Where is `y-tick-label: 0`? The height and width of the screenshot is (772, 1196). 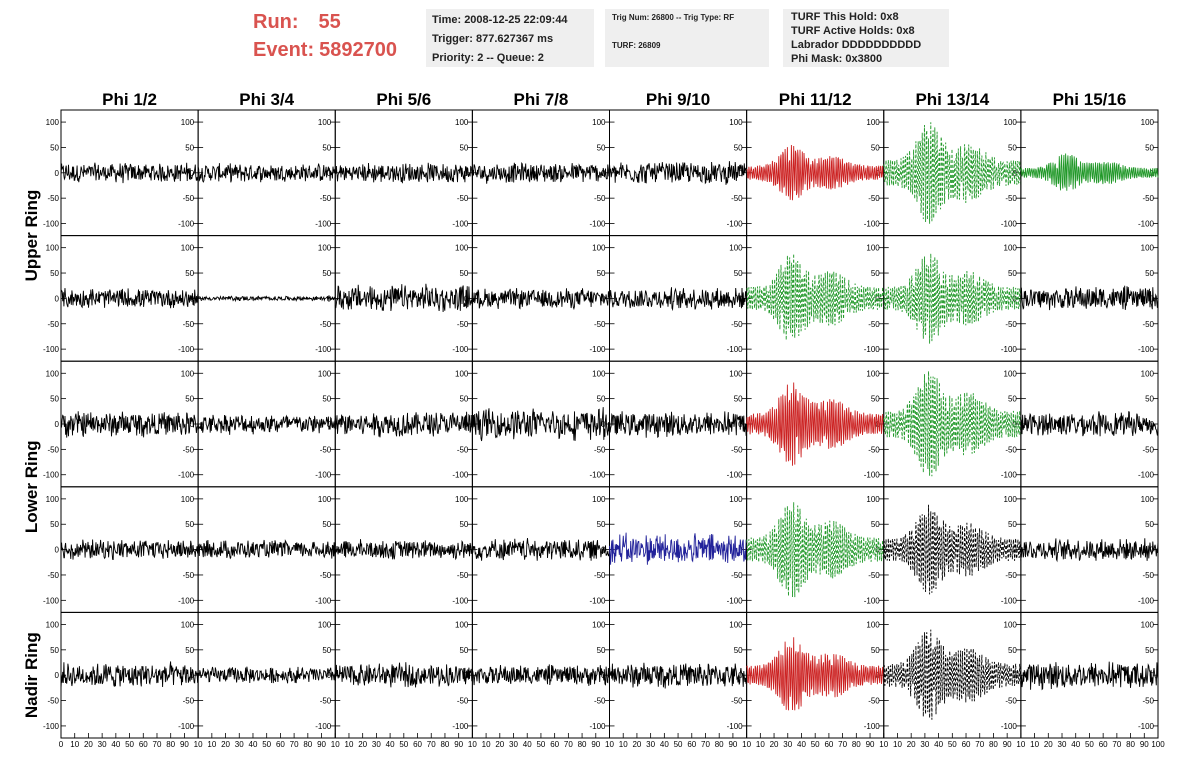 y-tick-label: 0 is located at coordinates (329, 550).